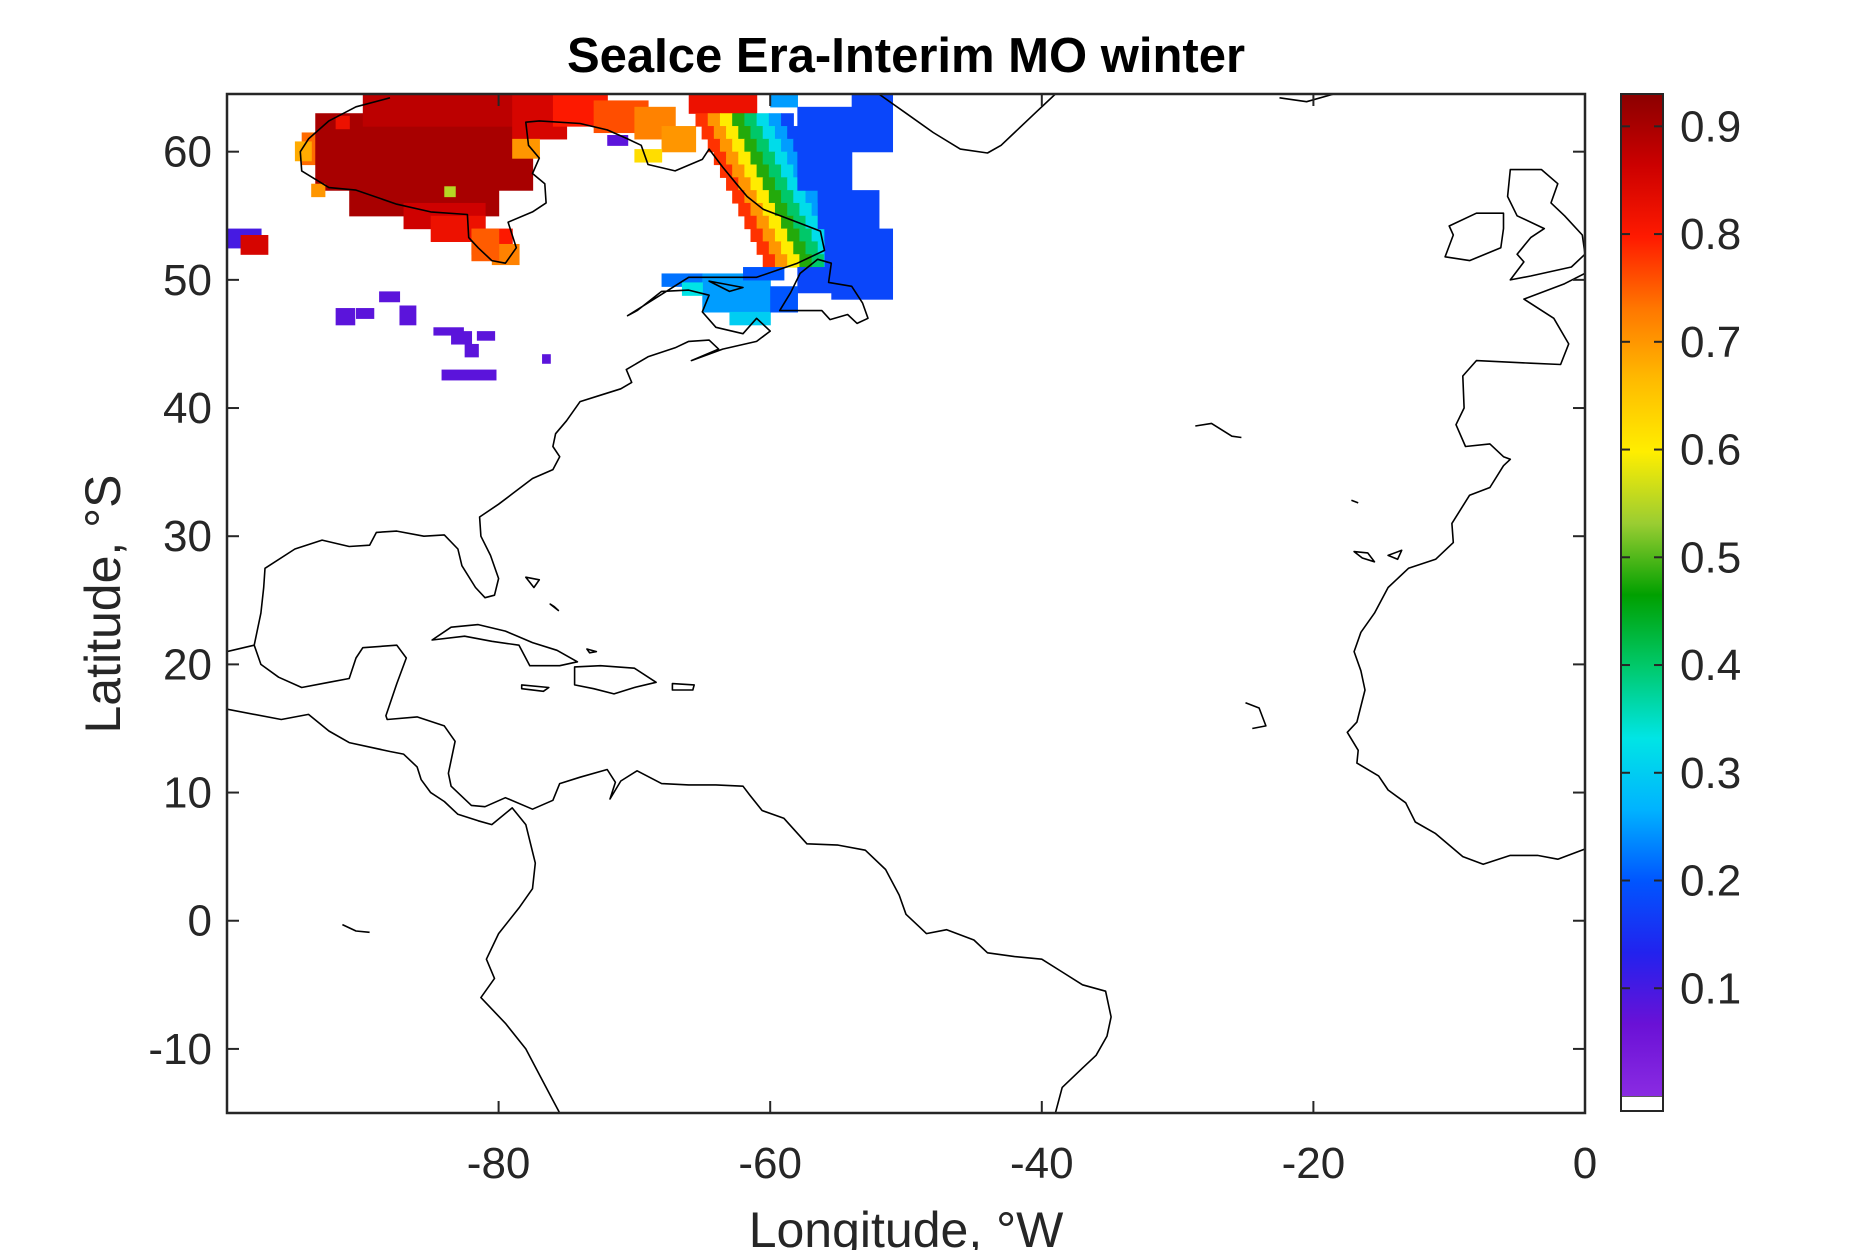 The height and width of the screenshot is (1250, 1875). What do you see at coordinates (499, 1163) in the screenshot?
I see `x-tick-label: -80` at bounding box center [499, 1163].